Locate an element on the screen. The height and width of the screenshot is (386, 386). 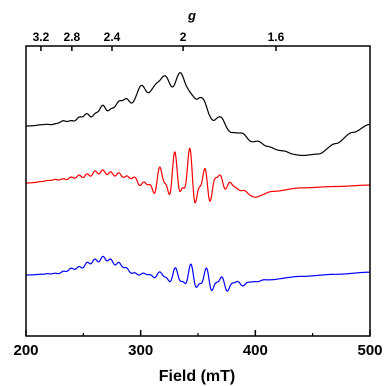
x-tick-label: 300 is located at coordinates (140, 350).